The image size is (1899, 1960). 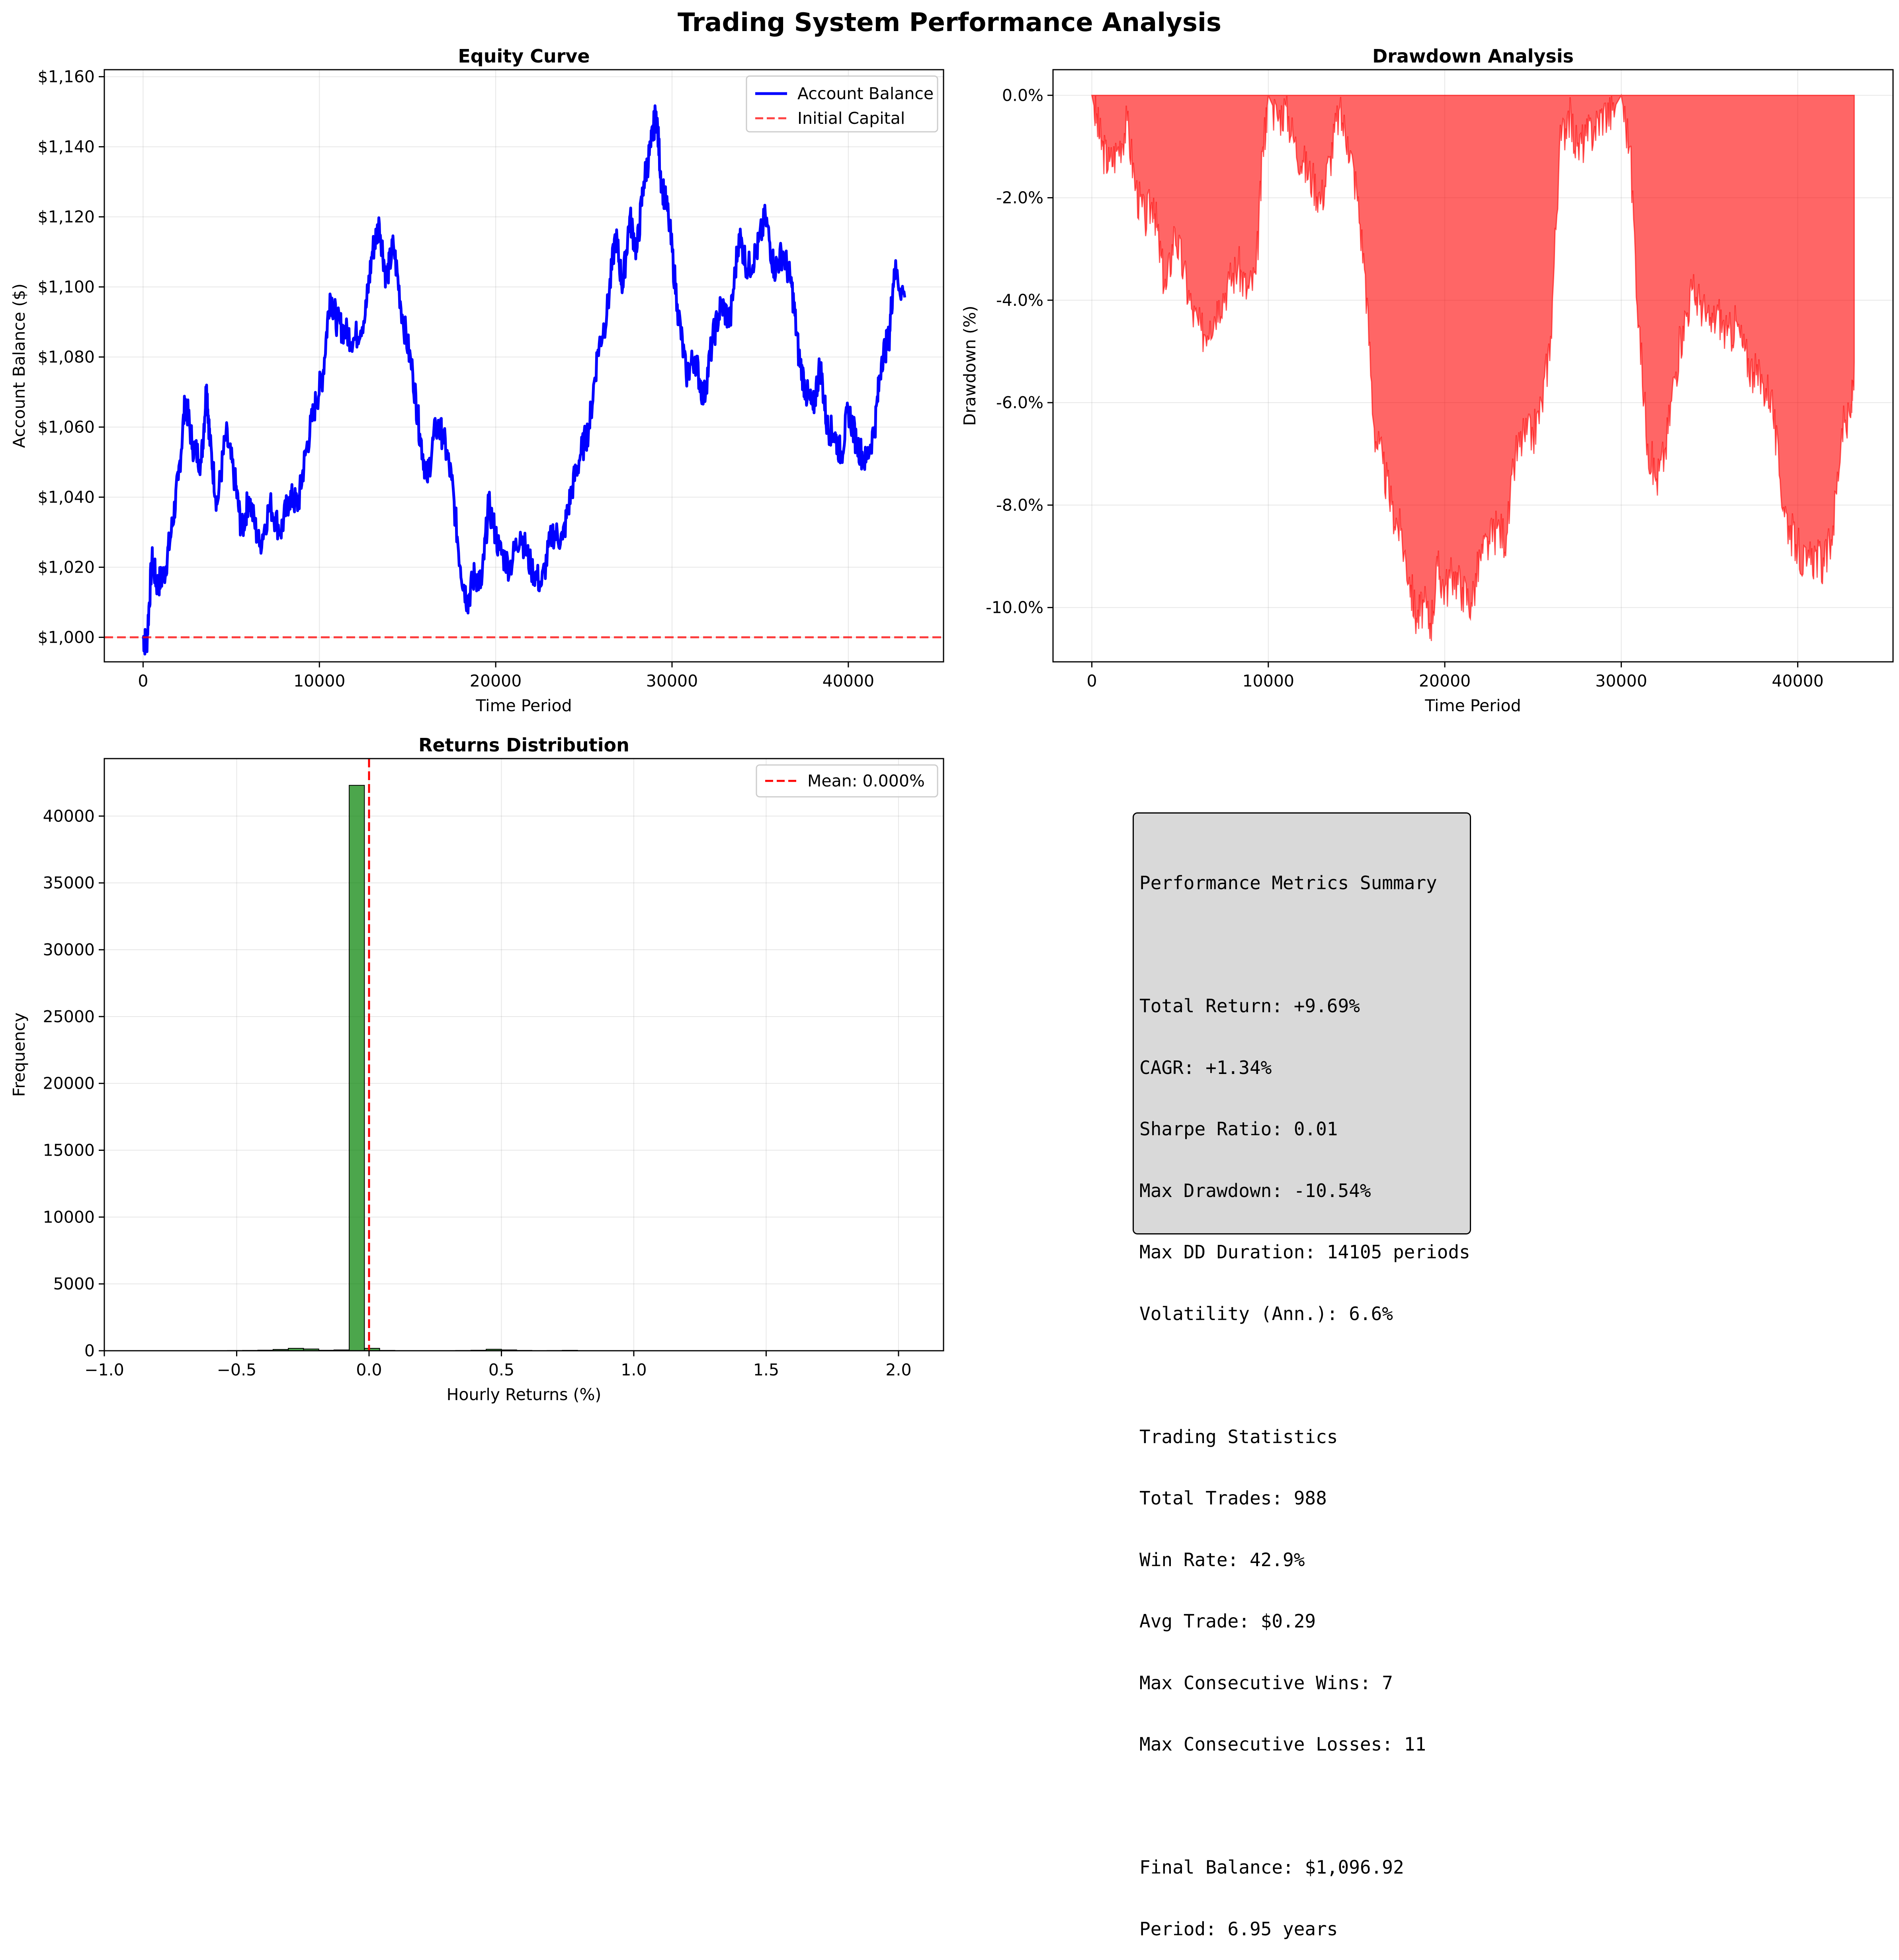 What do you see at coordinates (69, 1216) in the screenshot?
I see `y-tick-label: 10000` at bounding box center [69, 1216].